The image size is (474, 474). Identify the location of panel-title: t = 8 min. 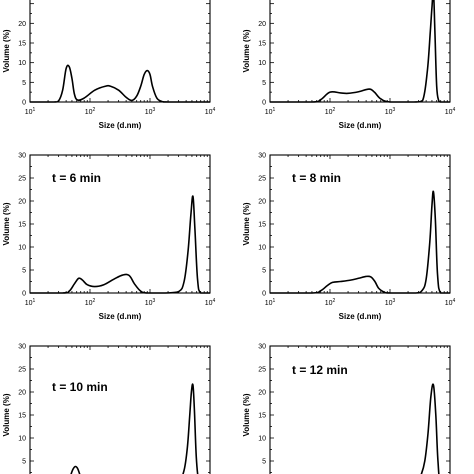
(316, 178).